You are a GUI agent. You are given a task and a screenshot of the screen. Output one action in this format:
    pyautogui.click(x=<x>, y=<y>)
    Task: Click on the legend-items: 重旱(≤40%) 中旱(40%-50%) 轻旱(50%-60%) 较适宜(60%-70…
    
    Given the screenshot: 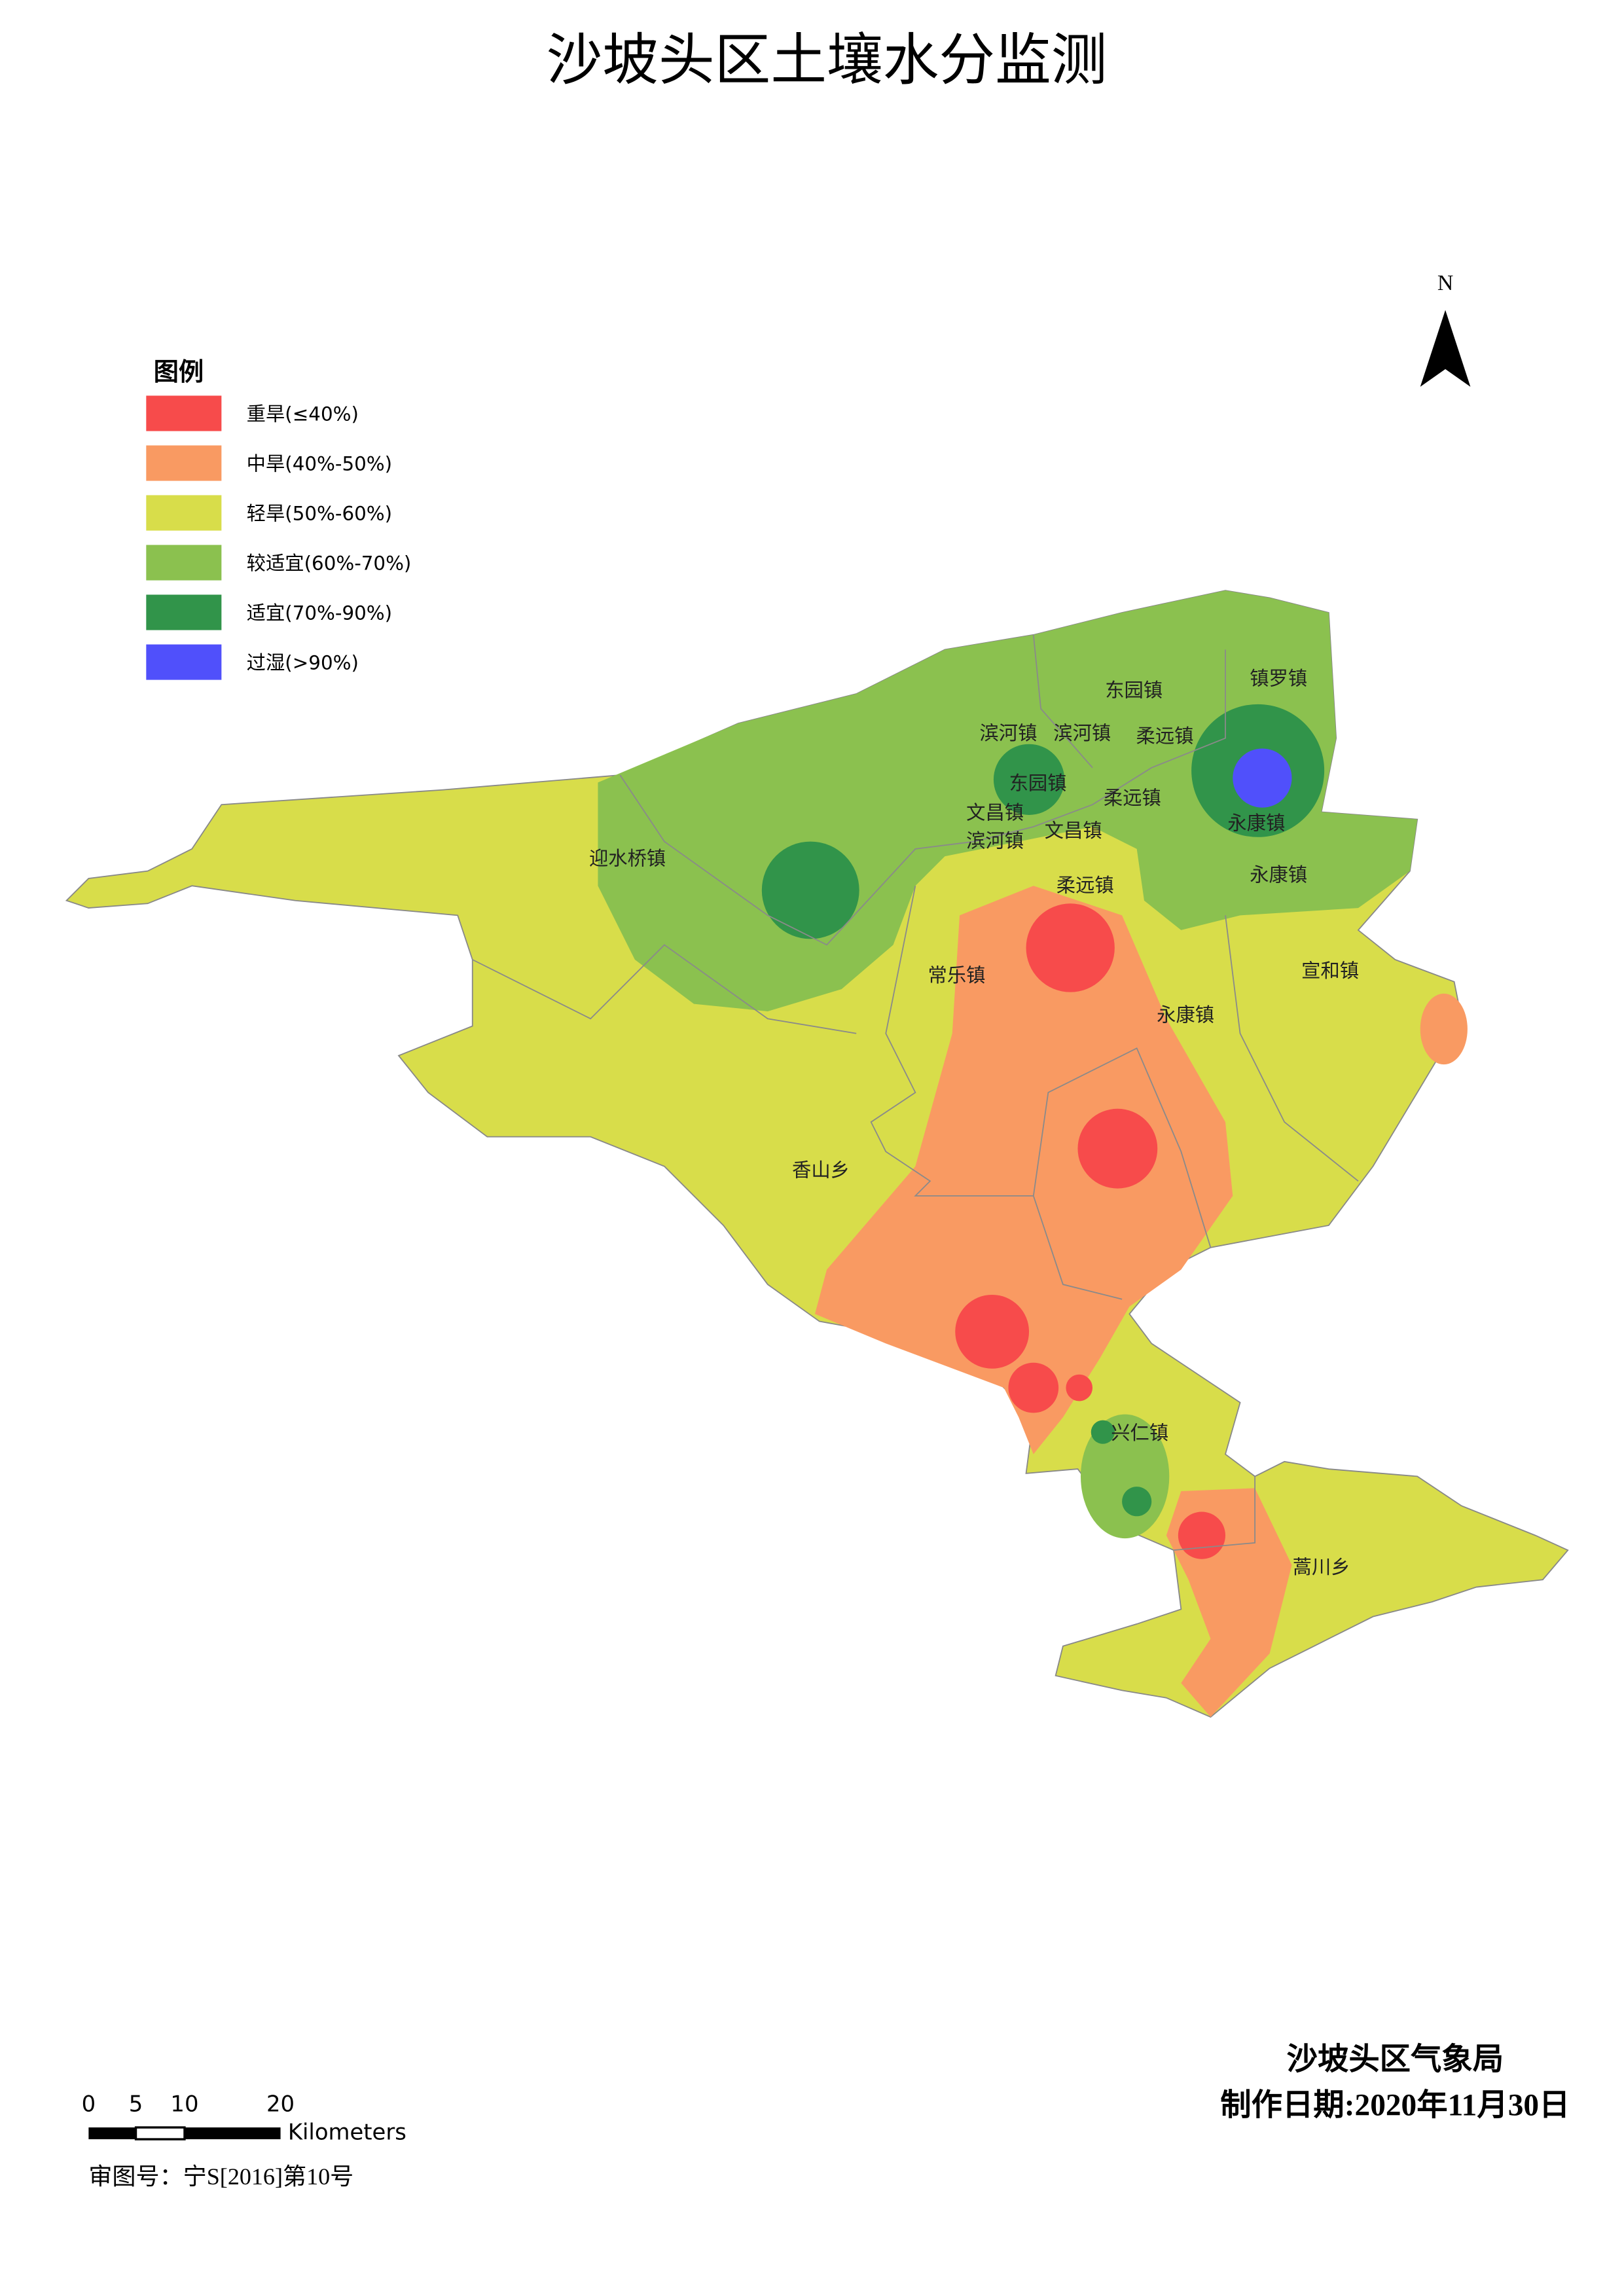 What is the action you would take?
    pyautogui.click(x=279, y=537)
    